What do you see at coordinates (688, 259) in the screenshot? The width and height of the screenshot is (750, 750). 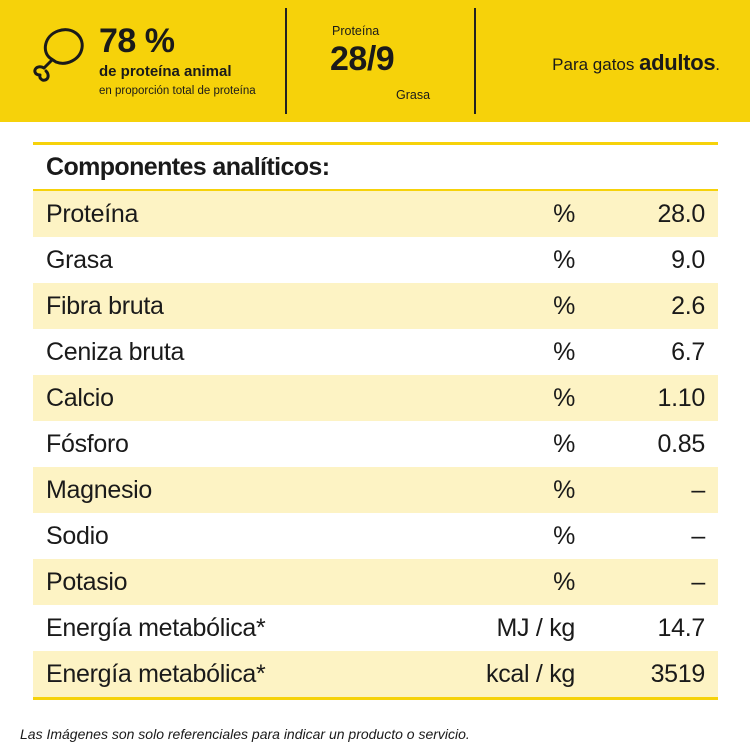 I see `row-value: 9.0` at bounding box center [688, 259].